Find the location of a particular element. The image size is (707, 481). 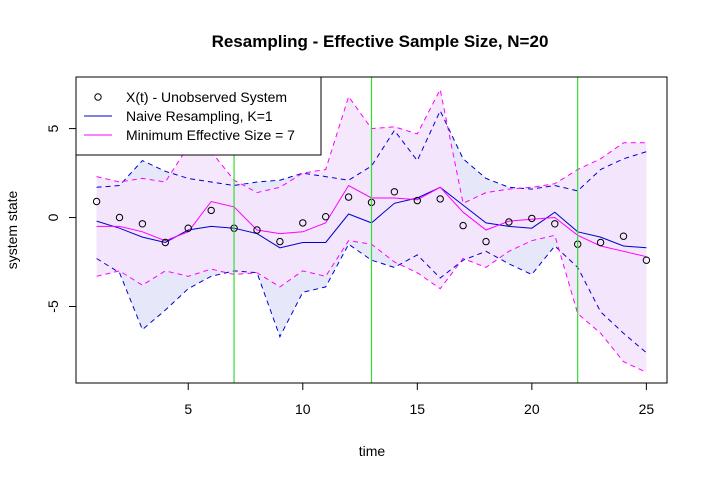

x-axis: 5 10 15 20 25 is located at coordinates (419, 399).